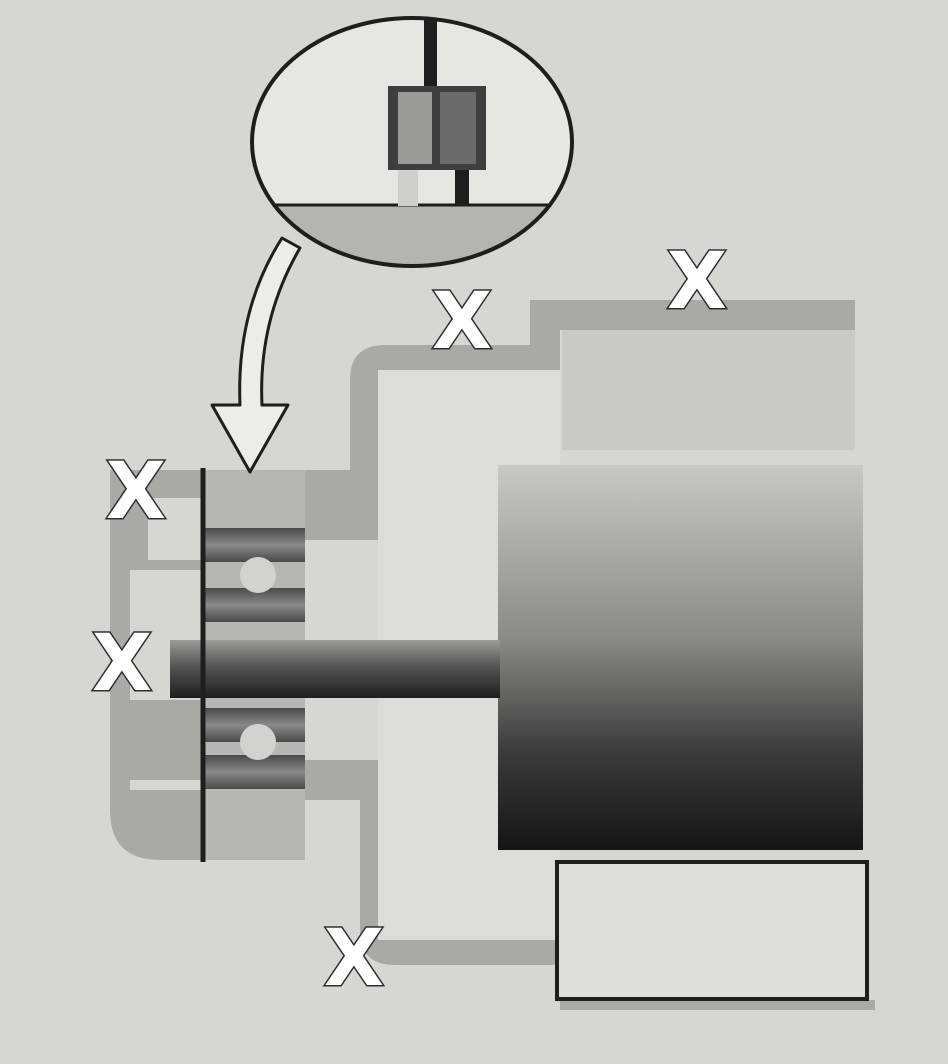 The height and width of the screenshot is (1064, 948). Describe the element at coordinates (680, 657) in the screenshot. I see `rotor-block` at that location.